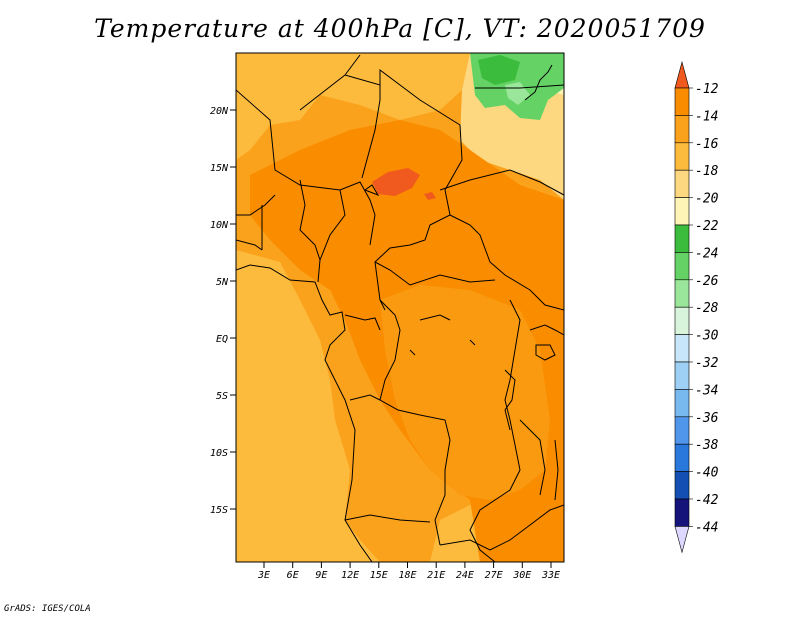  What do you see at coordinates (219, 168) in the screenshot?
I see `lat-label: 15N` at bounding box center [219, 168].